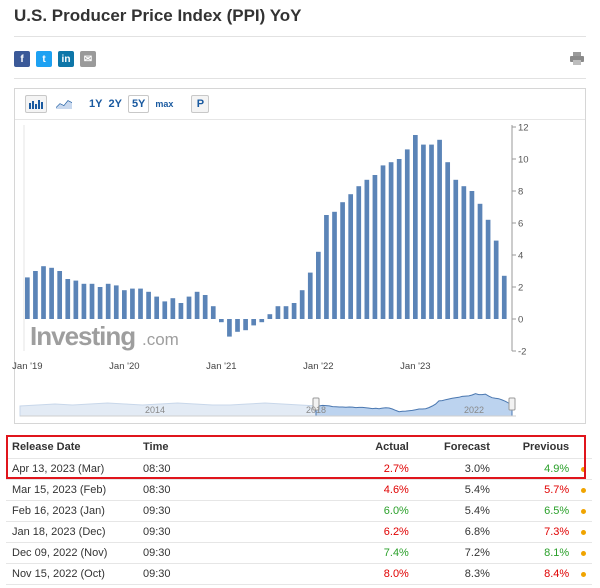  What do you see at coordinates (520, 256) in the screenshot?
I see `y-tick-label: 4` at bounding box center [520, 256].